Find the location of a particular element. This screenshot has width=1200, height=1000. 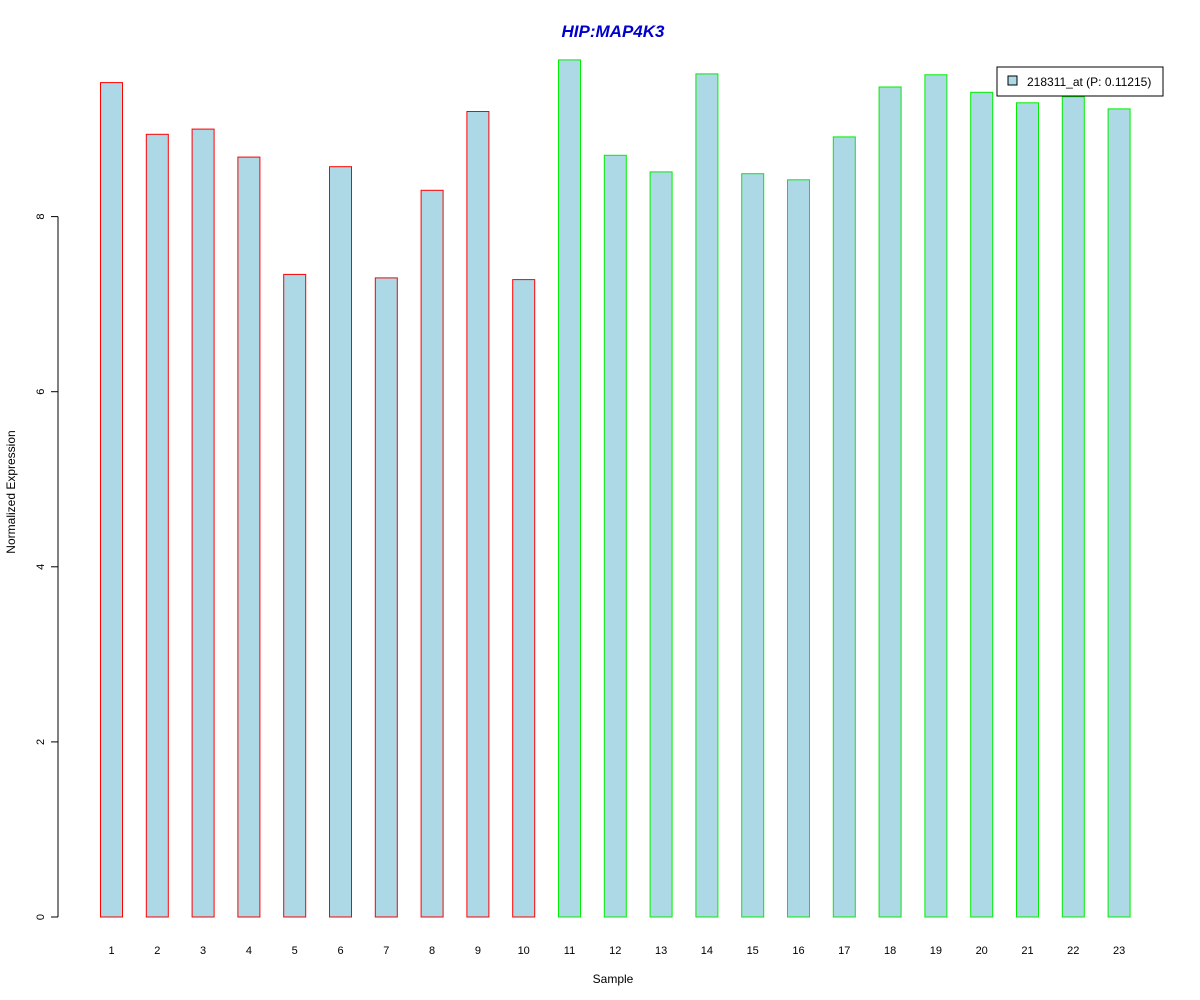

x-tick-label: 14 is located at coordinates (707, 951).